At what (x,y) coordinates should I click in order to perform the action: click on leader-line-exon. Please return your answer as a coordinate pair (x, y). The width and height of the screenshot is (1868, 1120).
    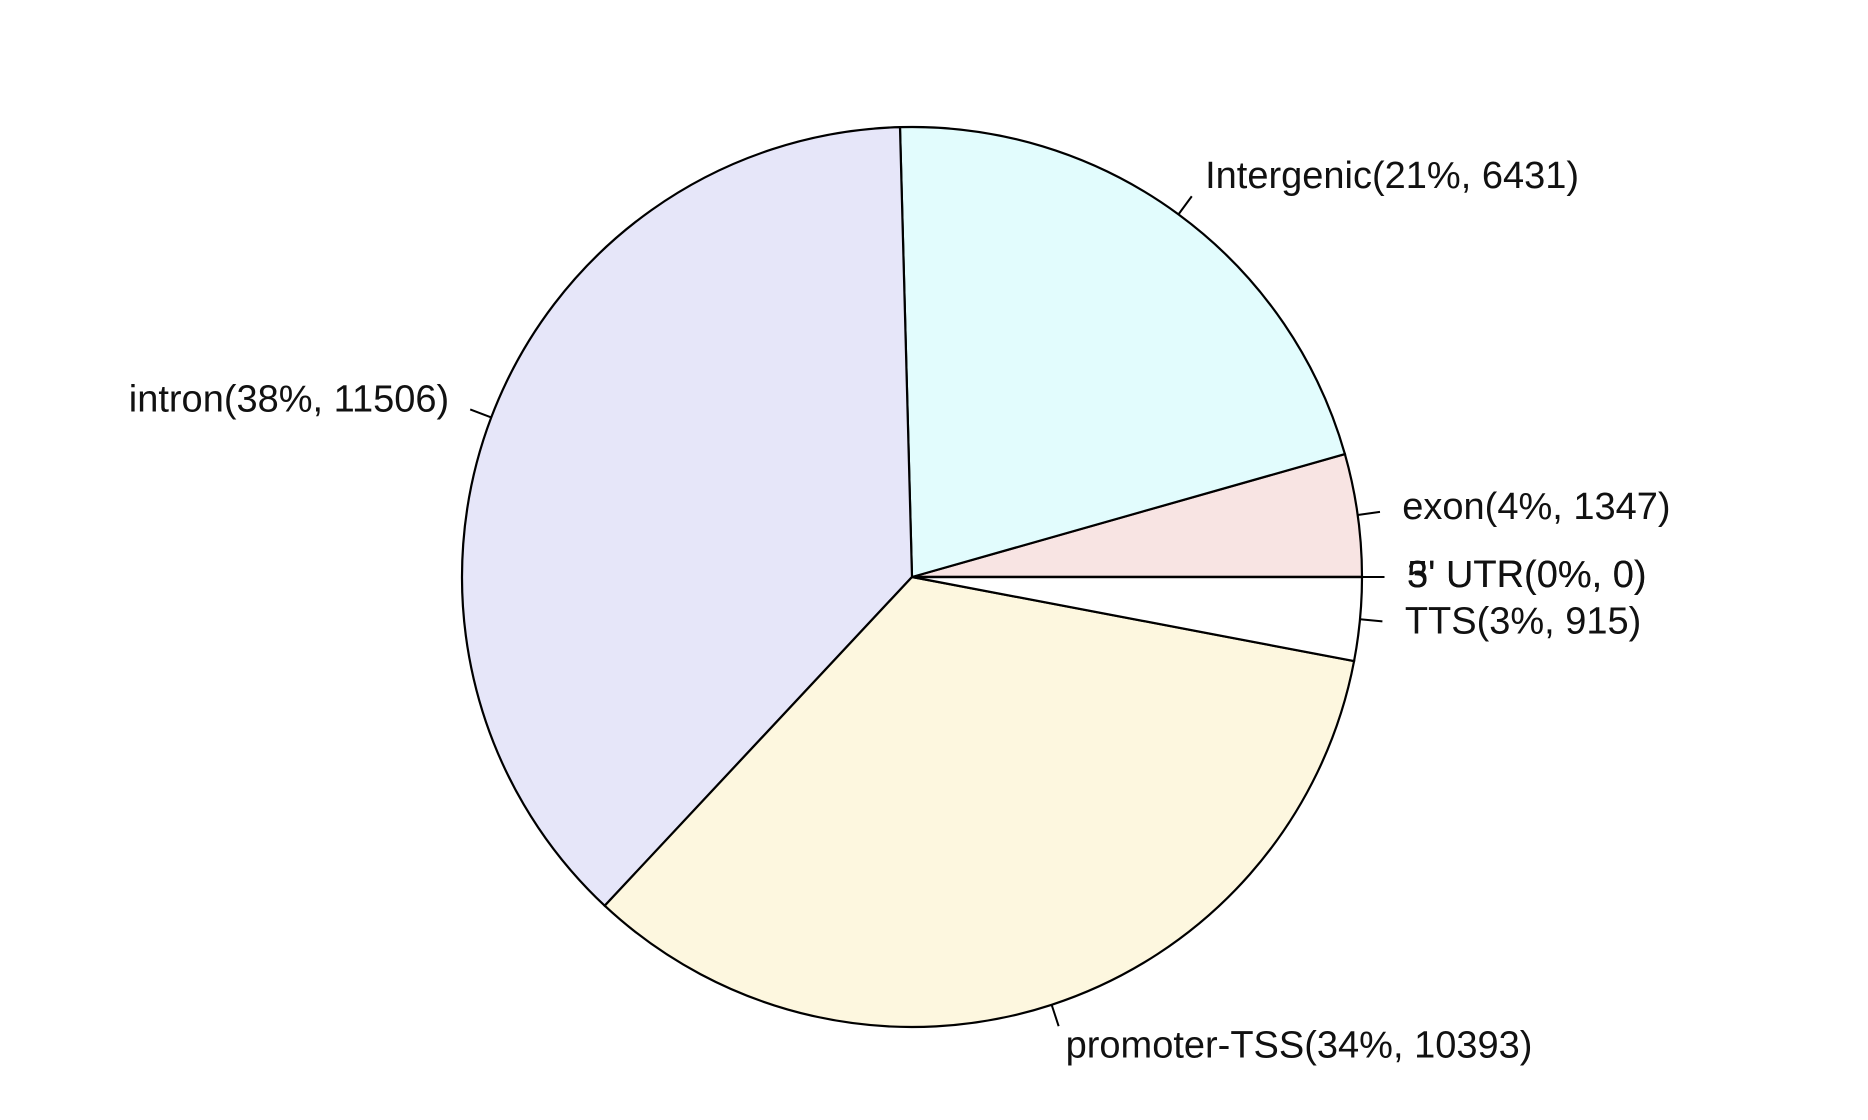
    Looking at the image, I should click on (1369, 513).